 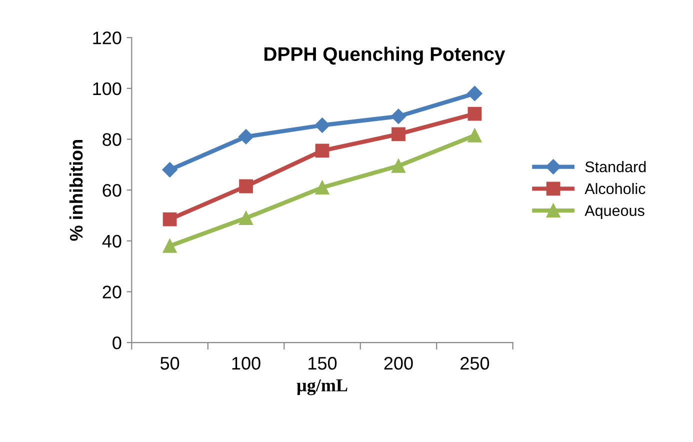 I want to click on y-tick-label: 80, so click(x=112, y=139).